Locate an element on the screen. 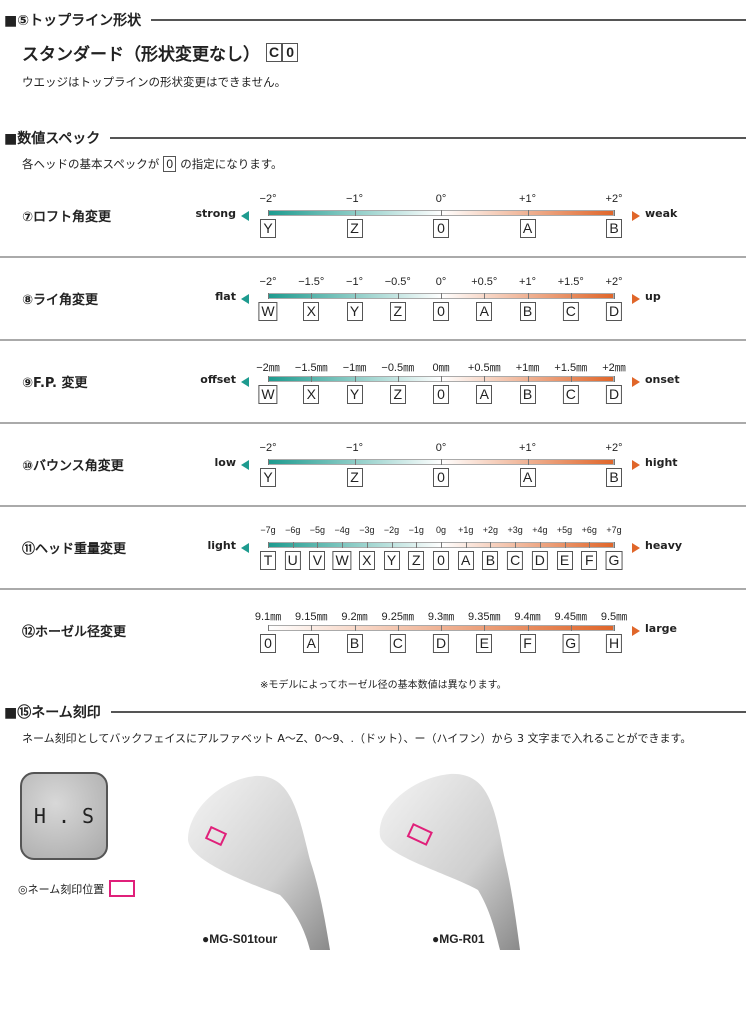 The height and width of the screenshot is (1022, 750). tick-label: 9.1㎜ is located at coordinates (268, 617).